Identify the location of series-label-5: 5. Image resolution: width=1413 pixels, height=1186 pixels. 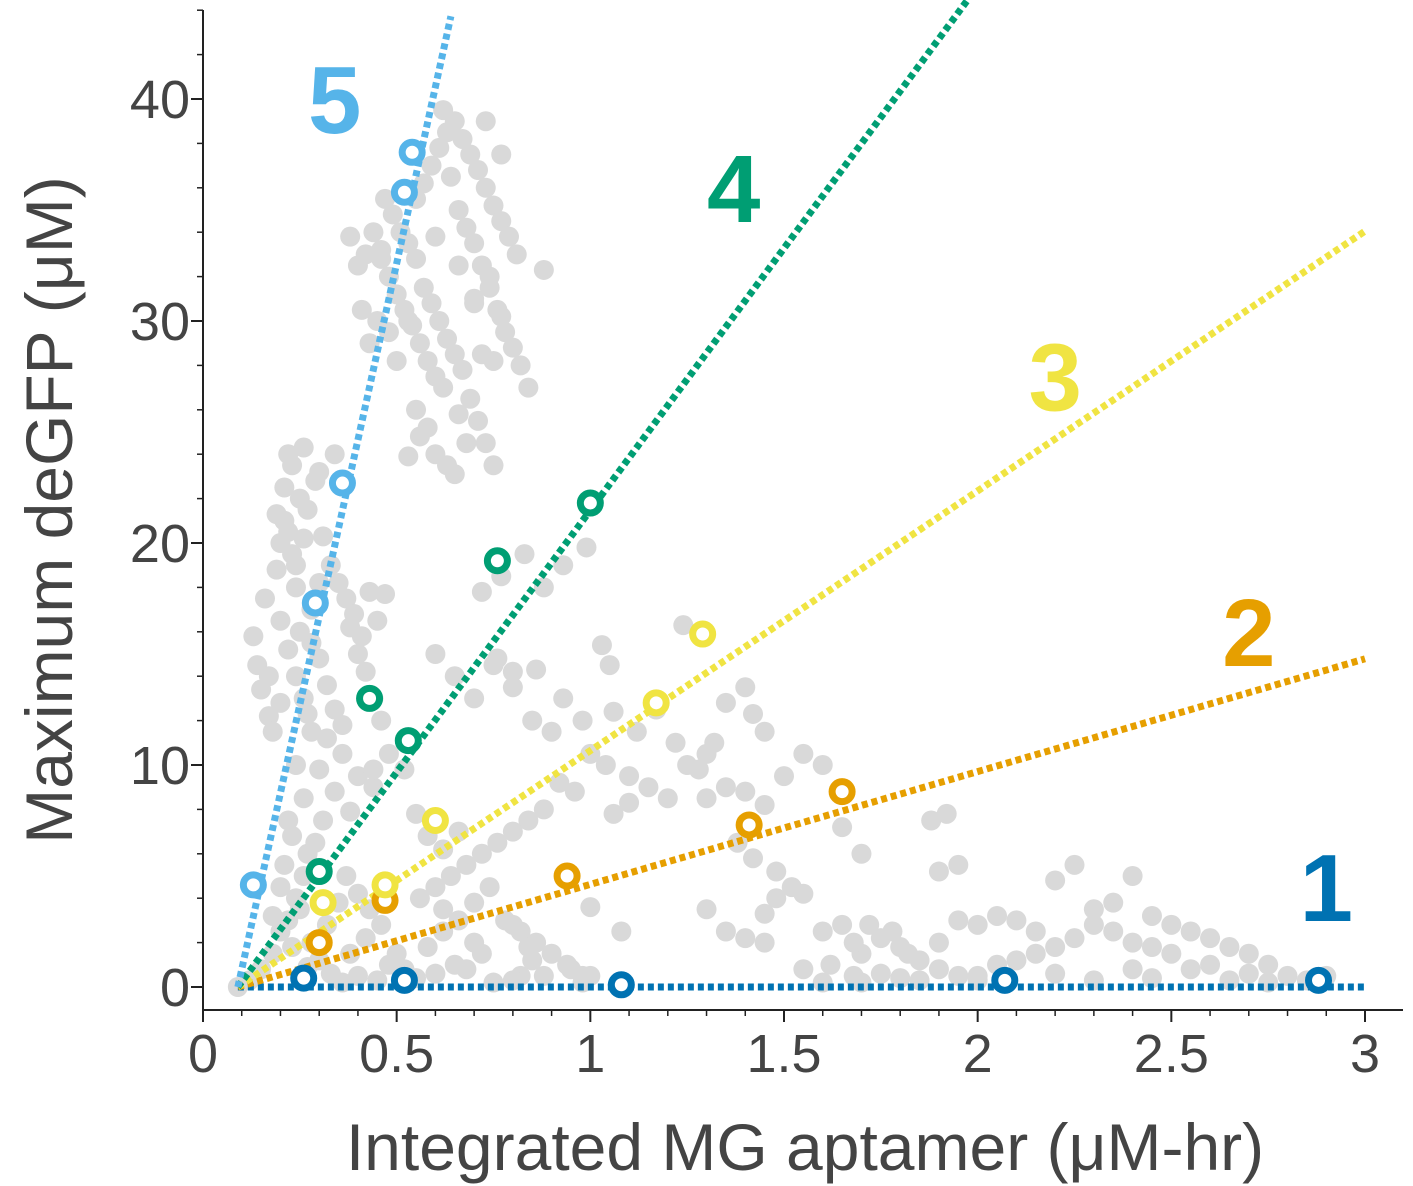
(334, 100).